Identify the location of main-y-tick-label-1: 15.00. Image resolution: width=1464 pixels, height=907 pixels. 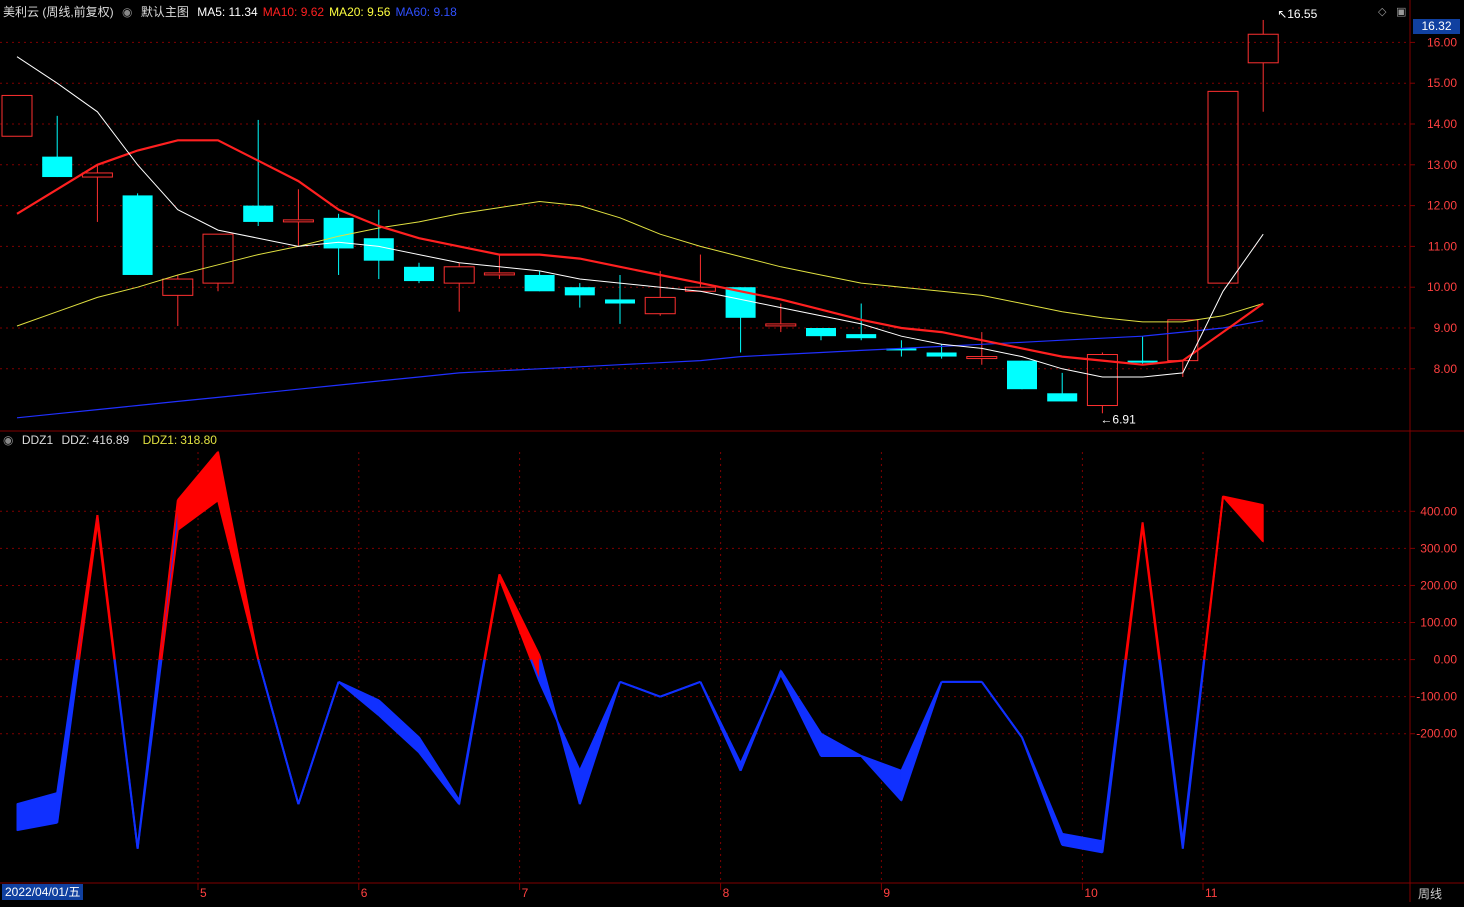
(1442, 83).